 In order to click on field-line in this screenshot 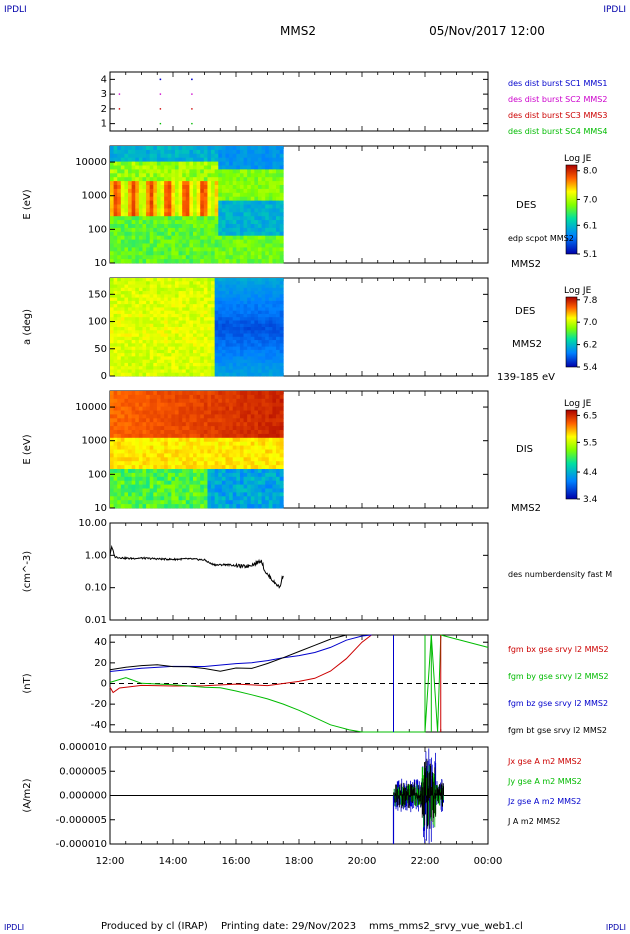, I will do `click(240, 664)`.